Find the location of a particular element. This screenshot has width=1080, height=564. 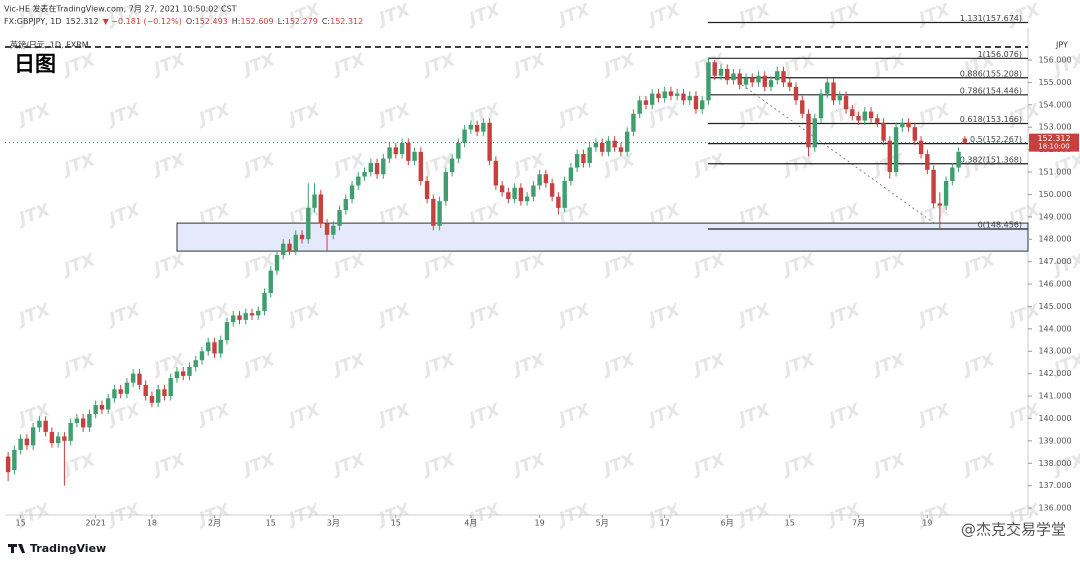

pair-label: 英镑/日元, 1D, FXRM is located at coordinates (49, 45).